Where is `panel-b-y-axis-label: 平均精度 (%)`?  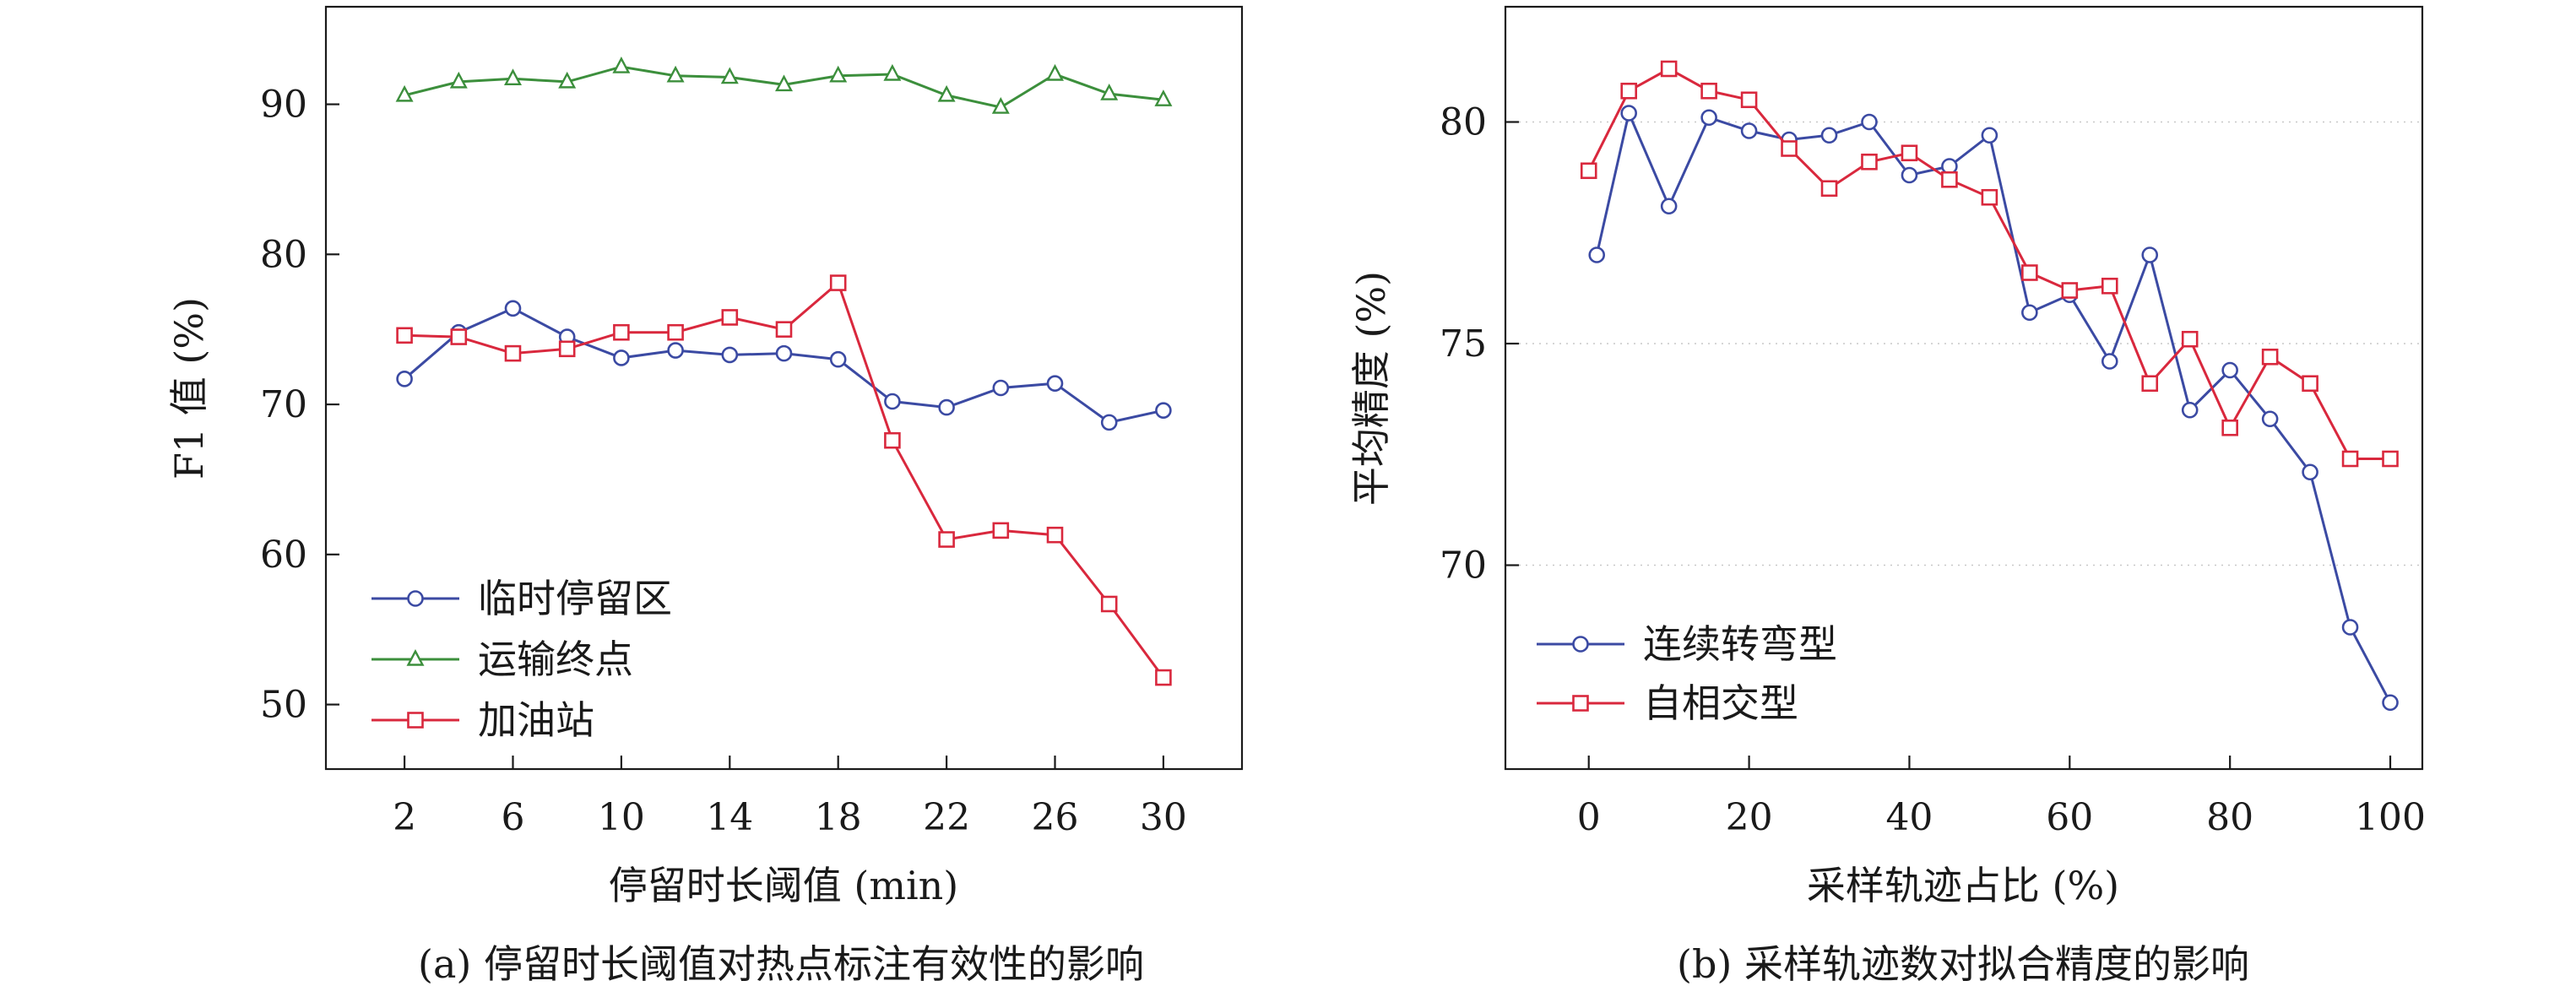
panel-b-y-axis-label: 平均精度 (%) is located at coordinates (1371, 388).